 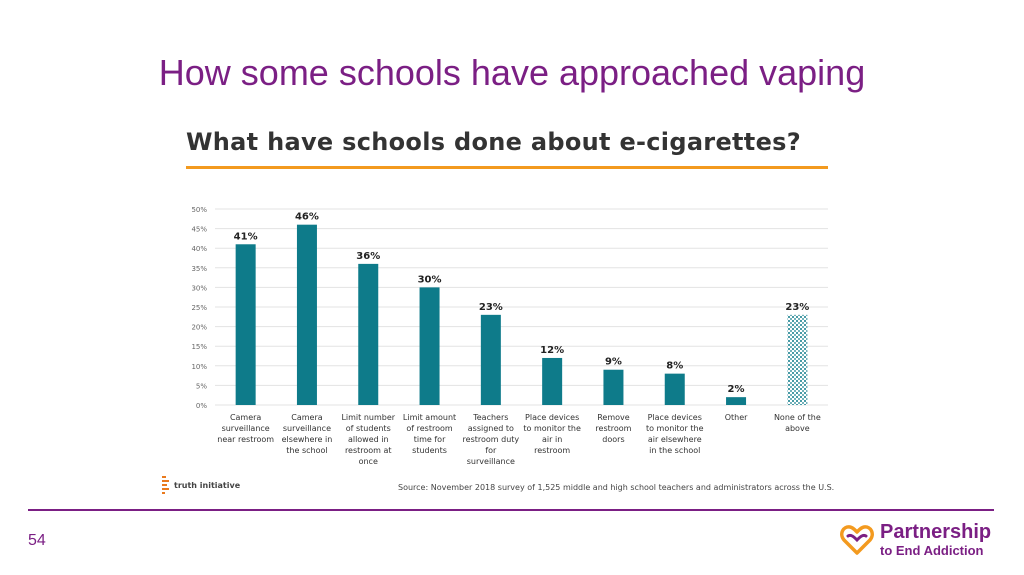 What do you see at coordinates (199, 288) in the screenshot?
I see `y-tick-label: 30%` at bounding box center [199, 288].